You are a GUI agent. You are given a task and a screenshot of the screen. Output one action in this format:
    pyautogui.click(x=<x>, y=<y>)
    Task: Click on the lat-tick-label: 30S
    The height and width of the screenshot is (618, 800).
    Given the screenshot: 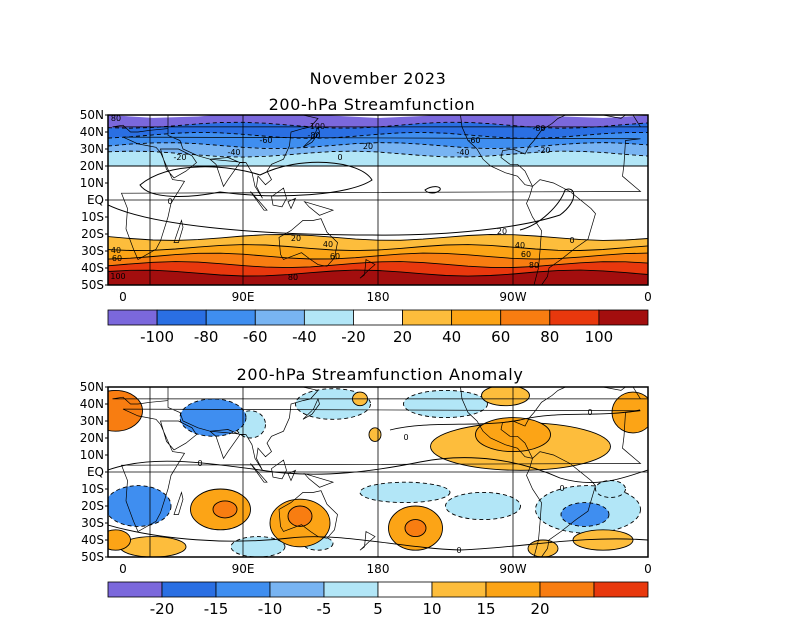 What is the action you would take?
    pyautogui.click(x=92, y=251)
    